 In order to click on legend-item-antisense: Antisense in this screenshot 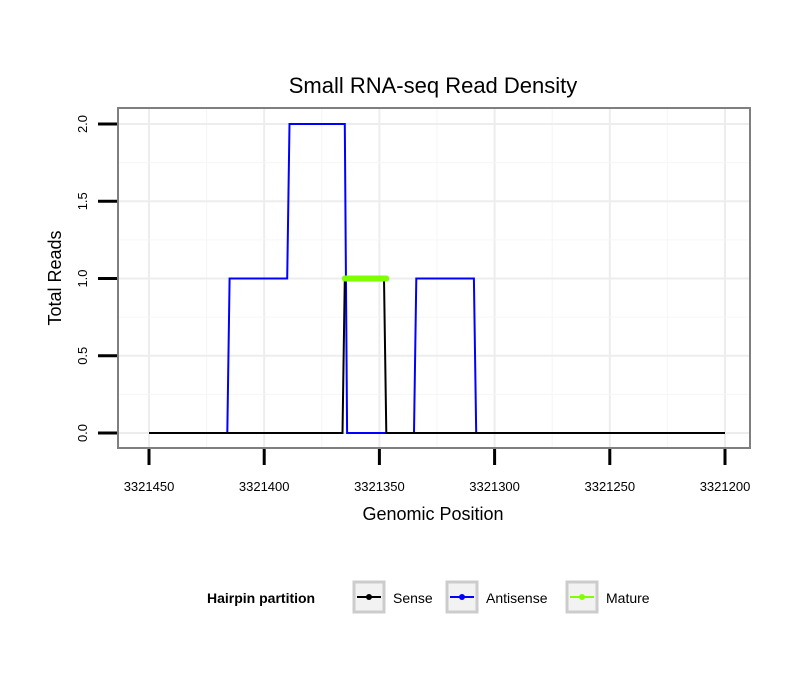, I will do `click(496, 597)`.